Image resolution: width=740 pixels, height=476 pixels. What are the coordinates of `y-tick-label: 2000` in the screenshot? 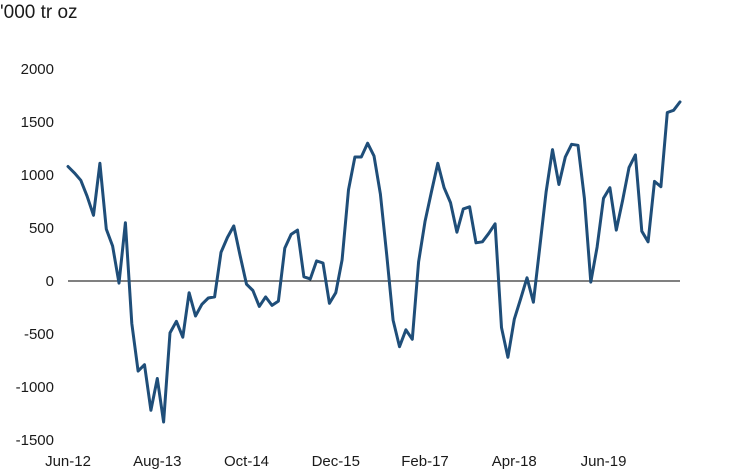 It's located at (37, 69).